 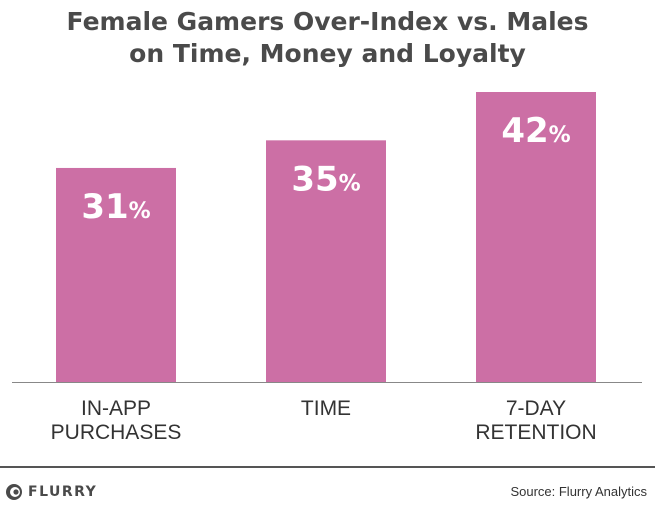 I want to click on source-note: Source: Flurry Analytics, so click(x=578, y=491).